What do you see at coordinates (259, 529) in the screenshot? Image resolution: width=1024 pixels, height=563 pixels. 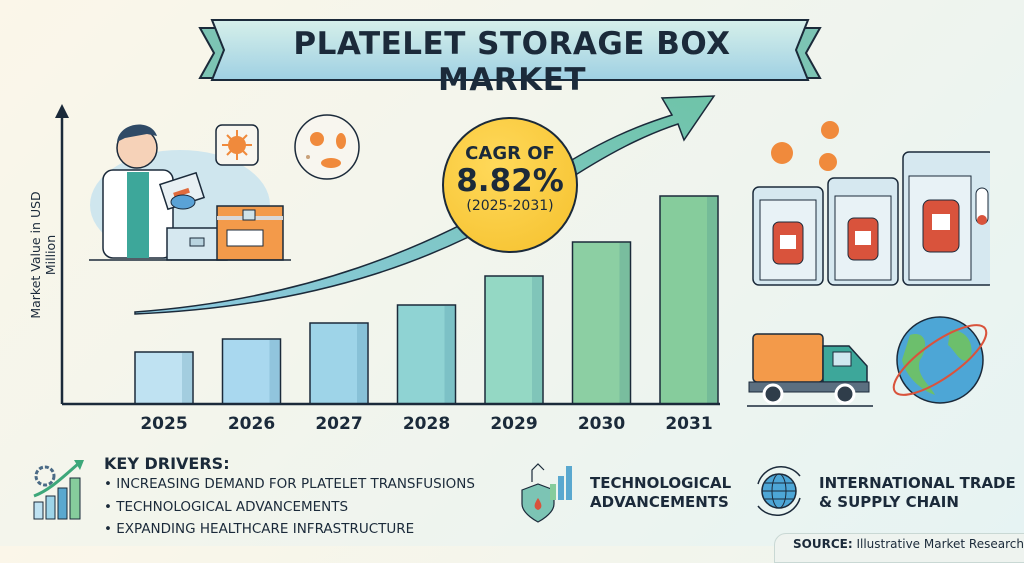 I see `key-driver-item: EXPANDING HEALTHCARE INFRASTRUCTURE` at bounding box center [259, 529].